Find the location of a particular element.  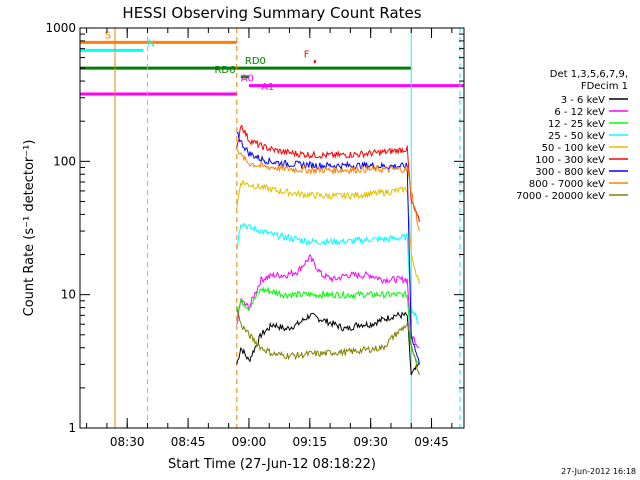

legend-header: Det 1,3,5,6,7,9, is located at coordinates (589, 74).